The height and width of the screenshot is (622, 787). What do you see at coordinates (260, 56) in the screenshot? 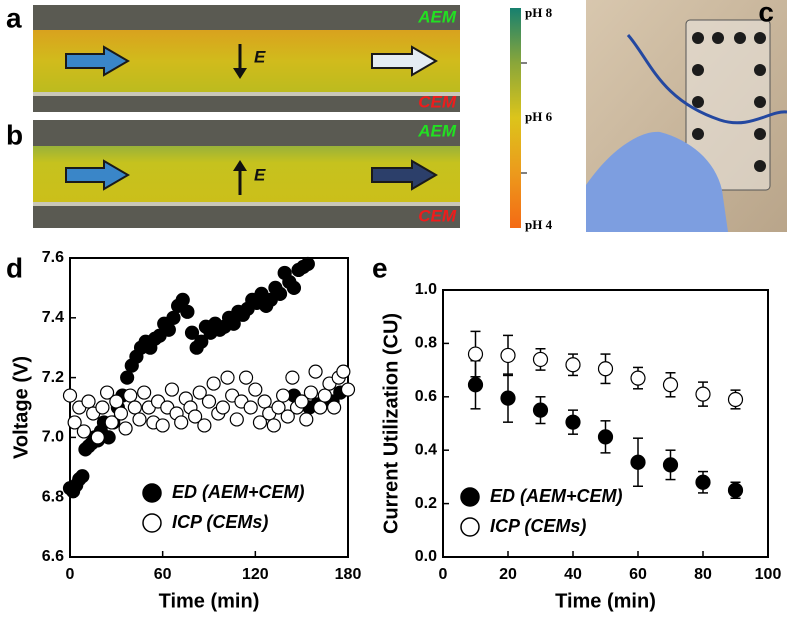
I see `field-label: E` at bounding box center [260, 56].